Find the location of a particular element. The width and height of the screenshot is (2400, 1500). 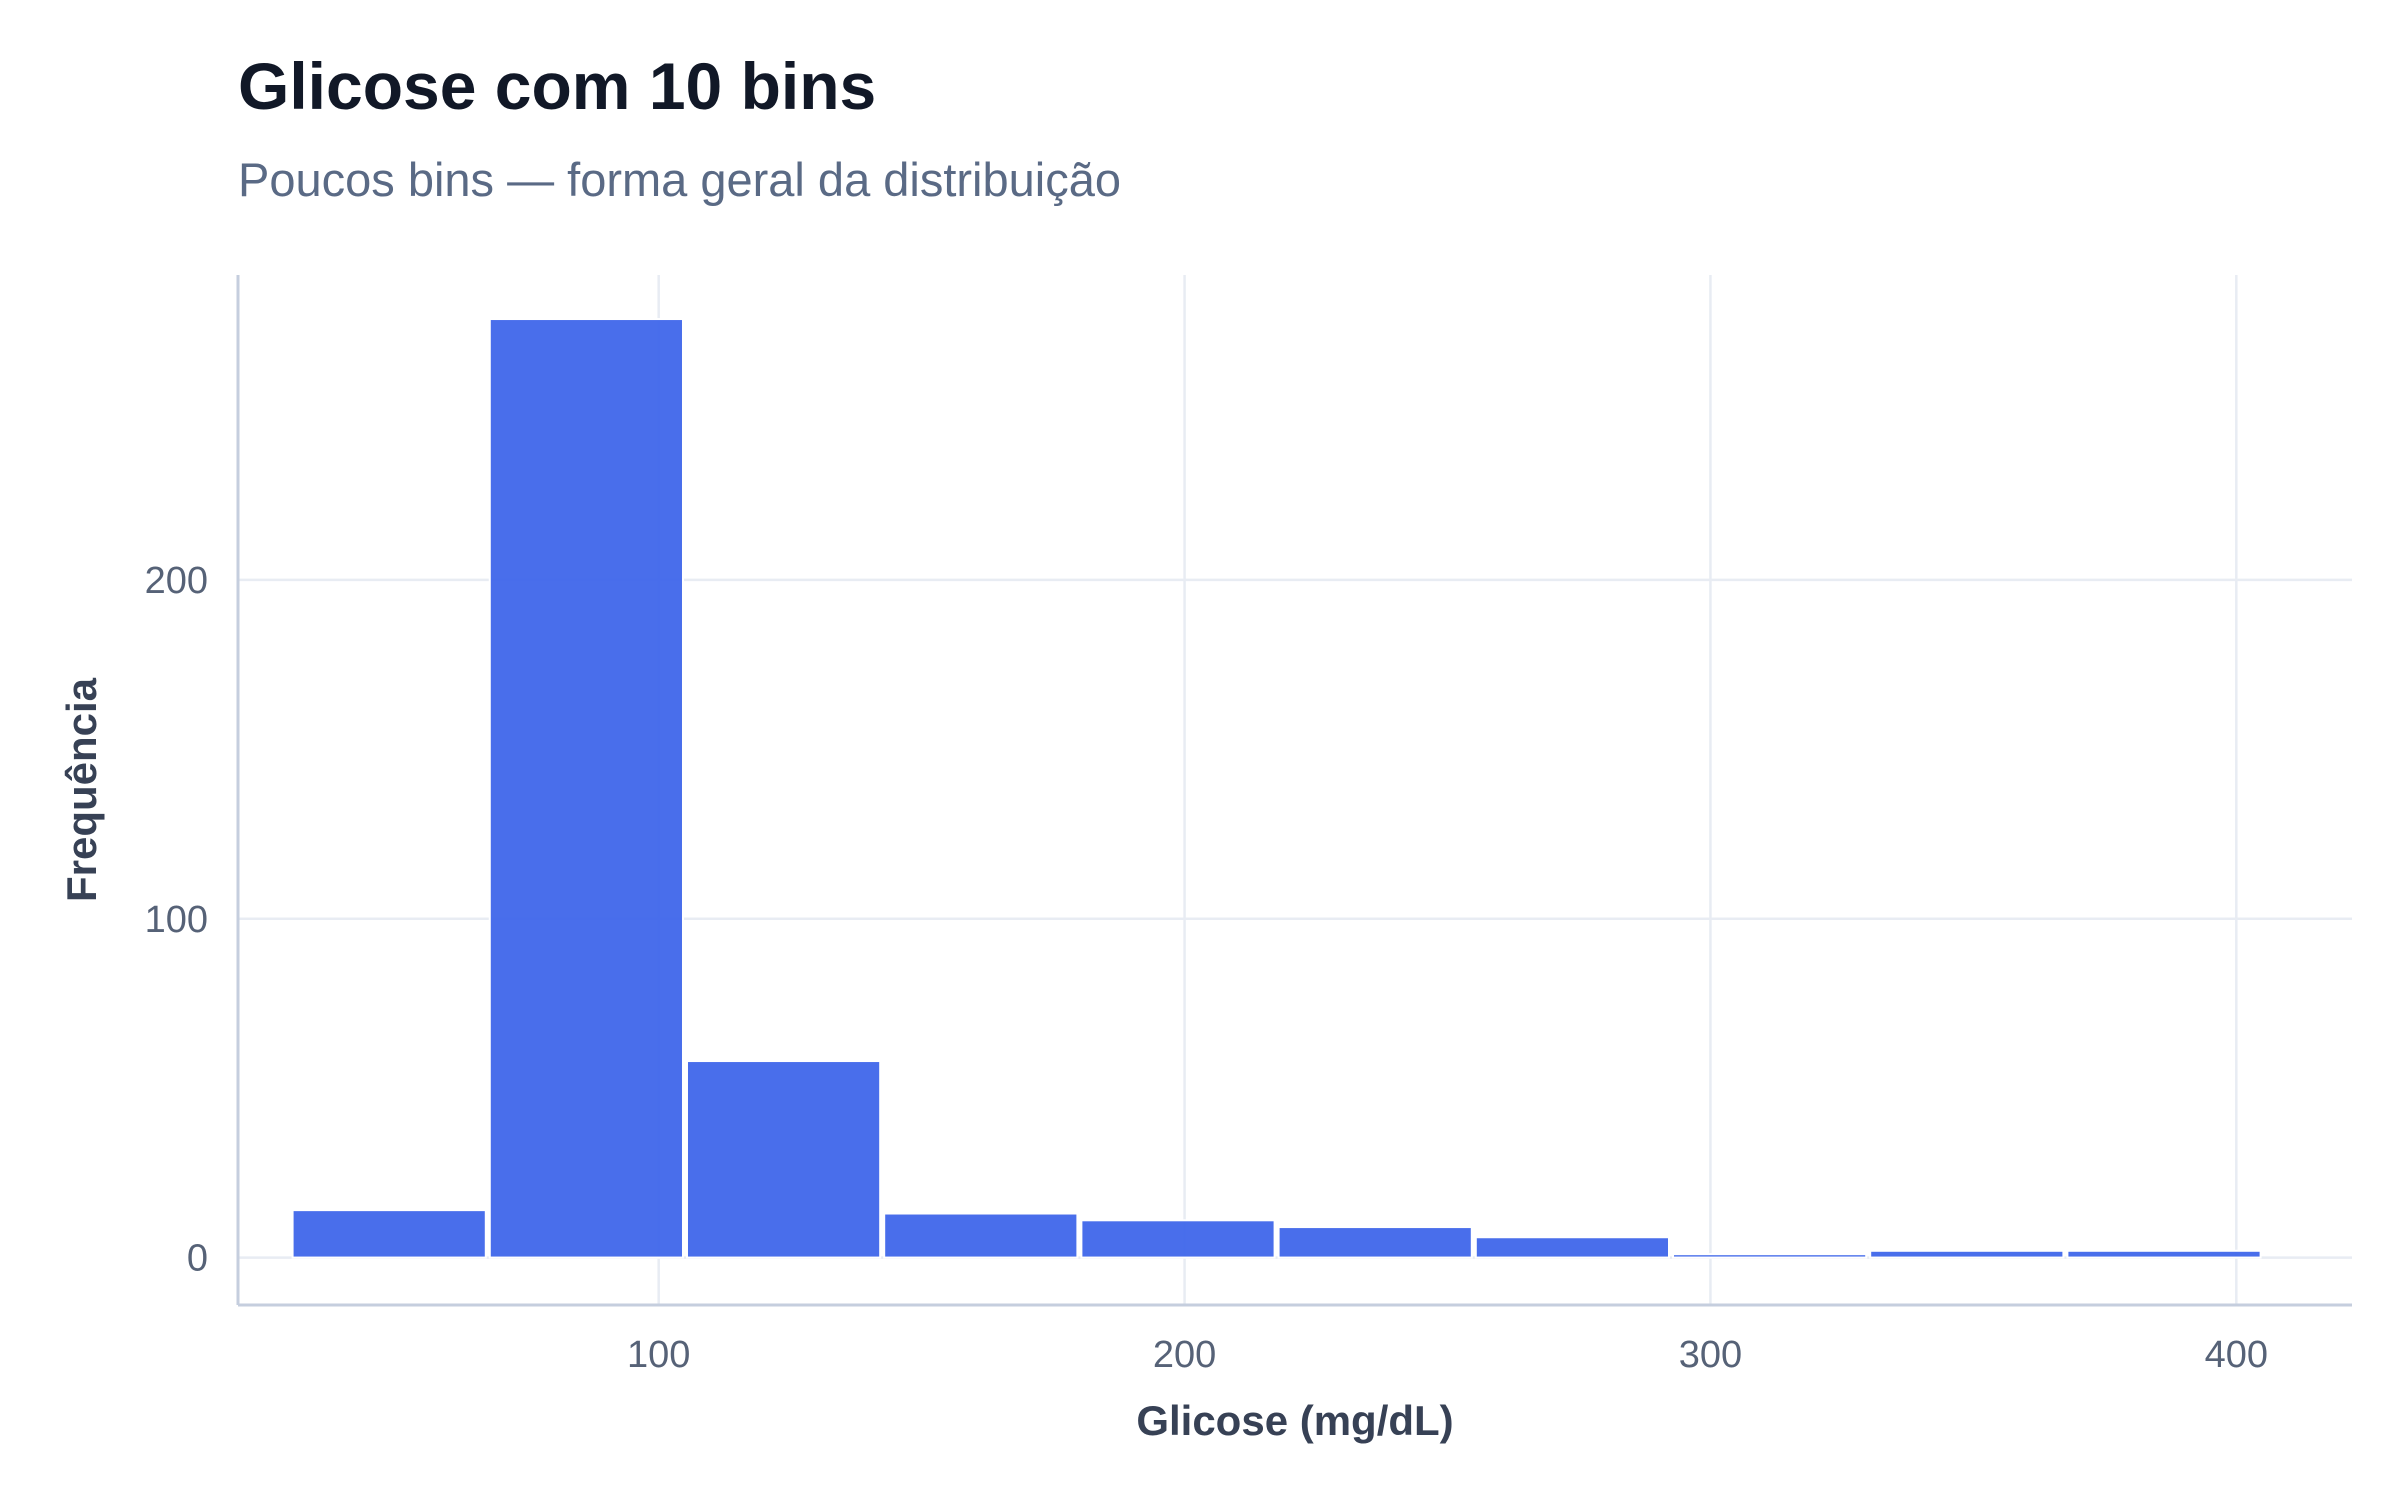

y-axis-title: Frequência is located at coordinates (81, 789).